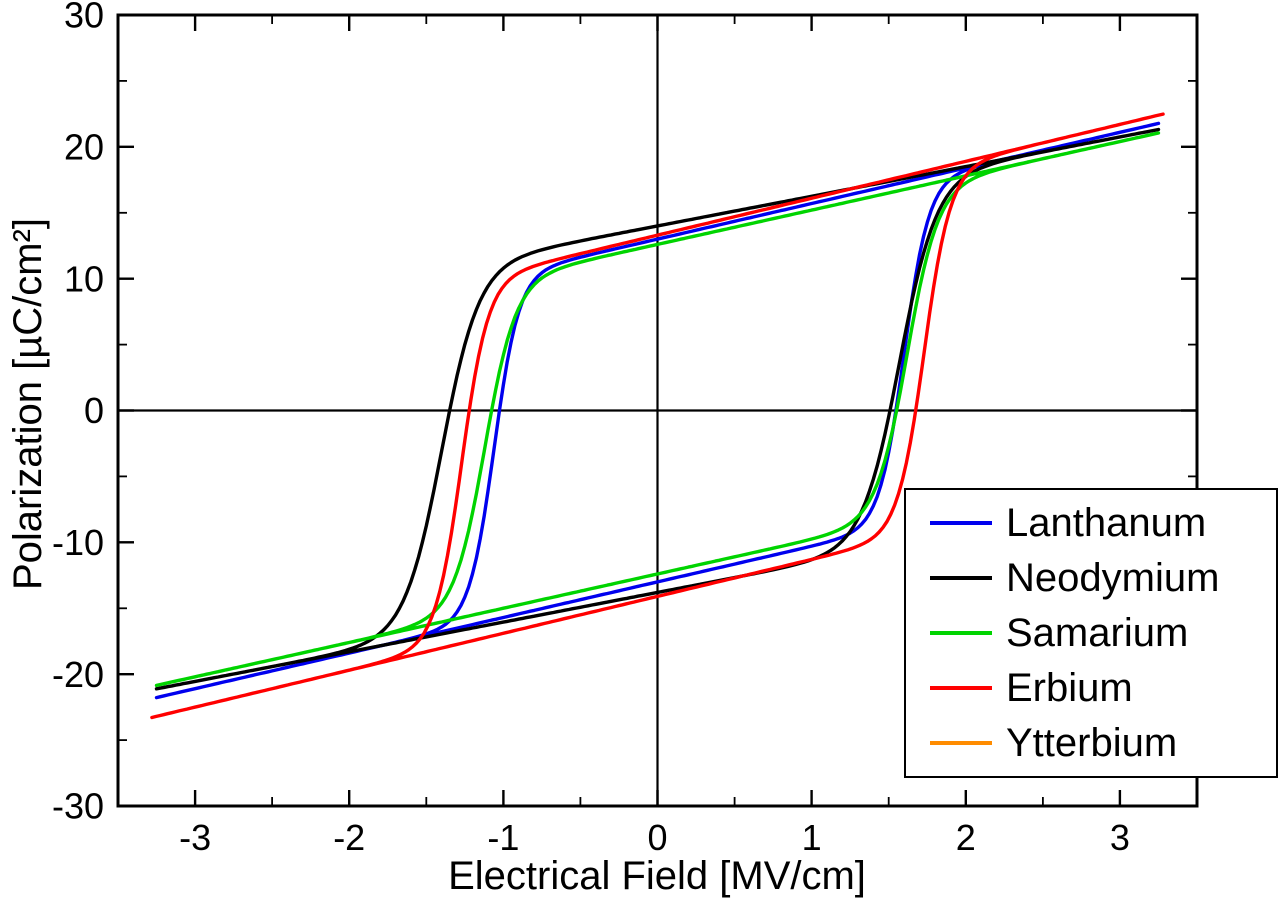 The image size is (1280, 911). I want to click on y-axis-title: Polarization [µC/cm²], so click(28, 404).